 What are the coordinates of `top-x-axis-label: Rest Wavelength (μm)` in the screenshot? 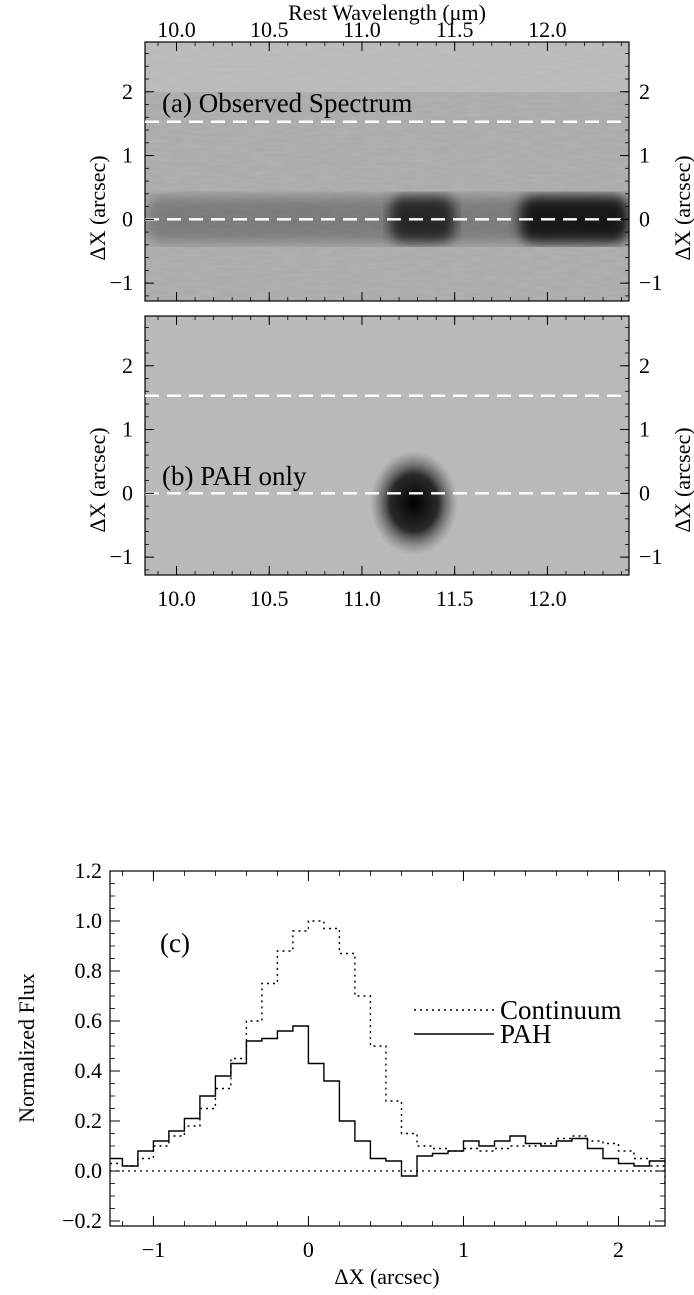 It's located at (387, 12).